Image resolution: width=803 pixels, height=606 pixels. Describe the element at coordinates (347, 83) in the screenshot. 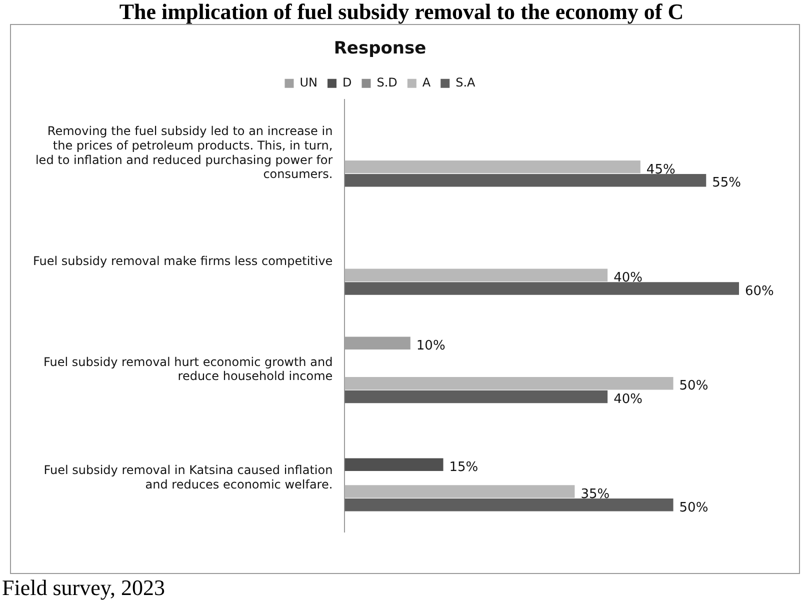

I see `legend-label: D` at that location.